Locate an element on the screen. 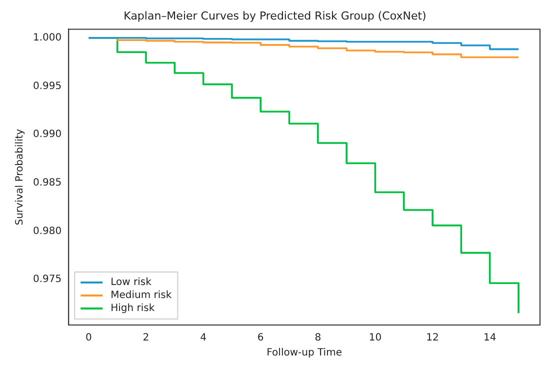 The image size is (550, 367). x-axis-title: Follow-up Time is located at coordinates (304, 353).